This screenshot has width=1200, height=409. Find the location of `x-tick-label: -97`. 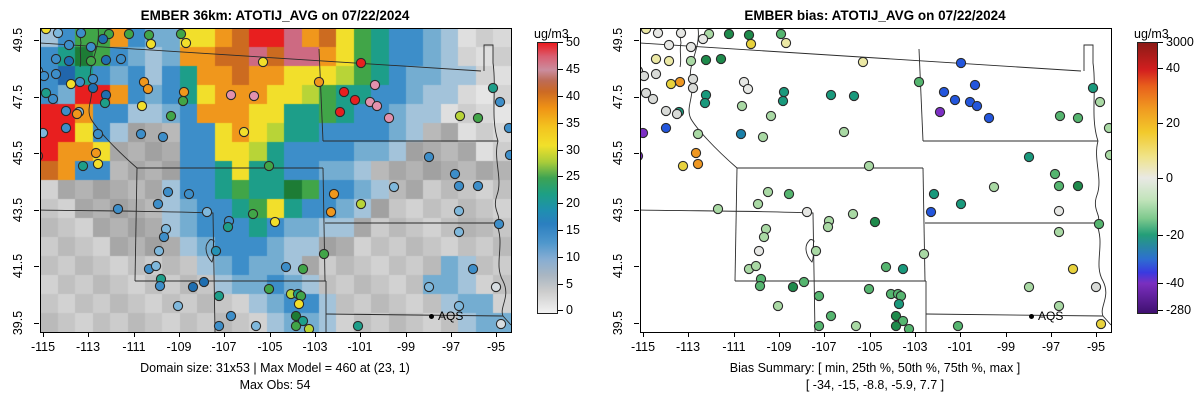

x-tick-label: -97 is located at coordinates (1051, 347).